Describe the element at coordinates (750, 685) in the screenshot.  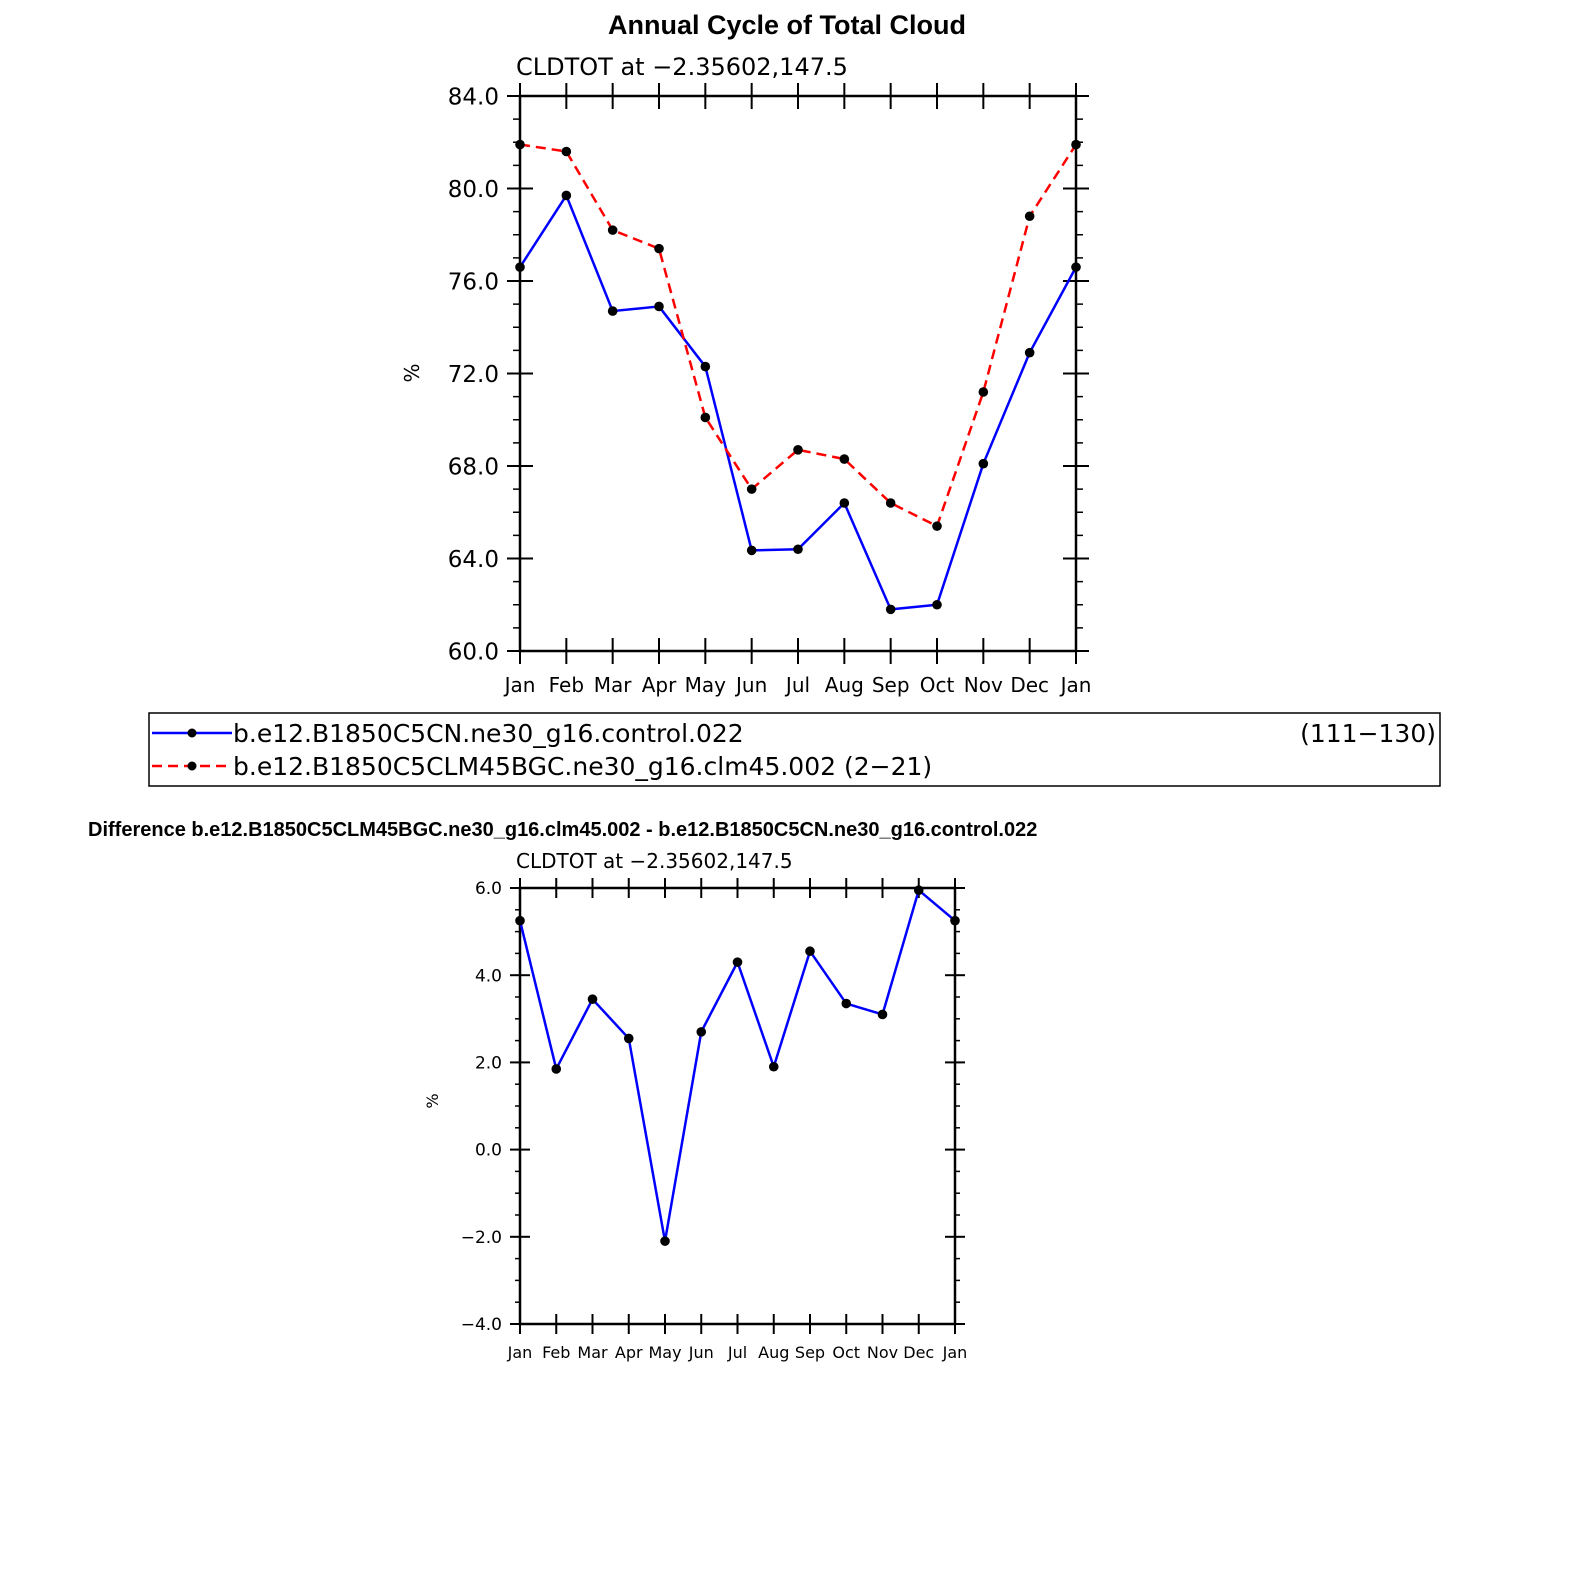
I see `chart1-x-tick-label: Jun` at that location.